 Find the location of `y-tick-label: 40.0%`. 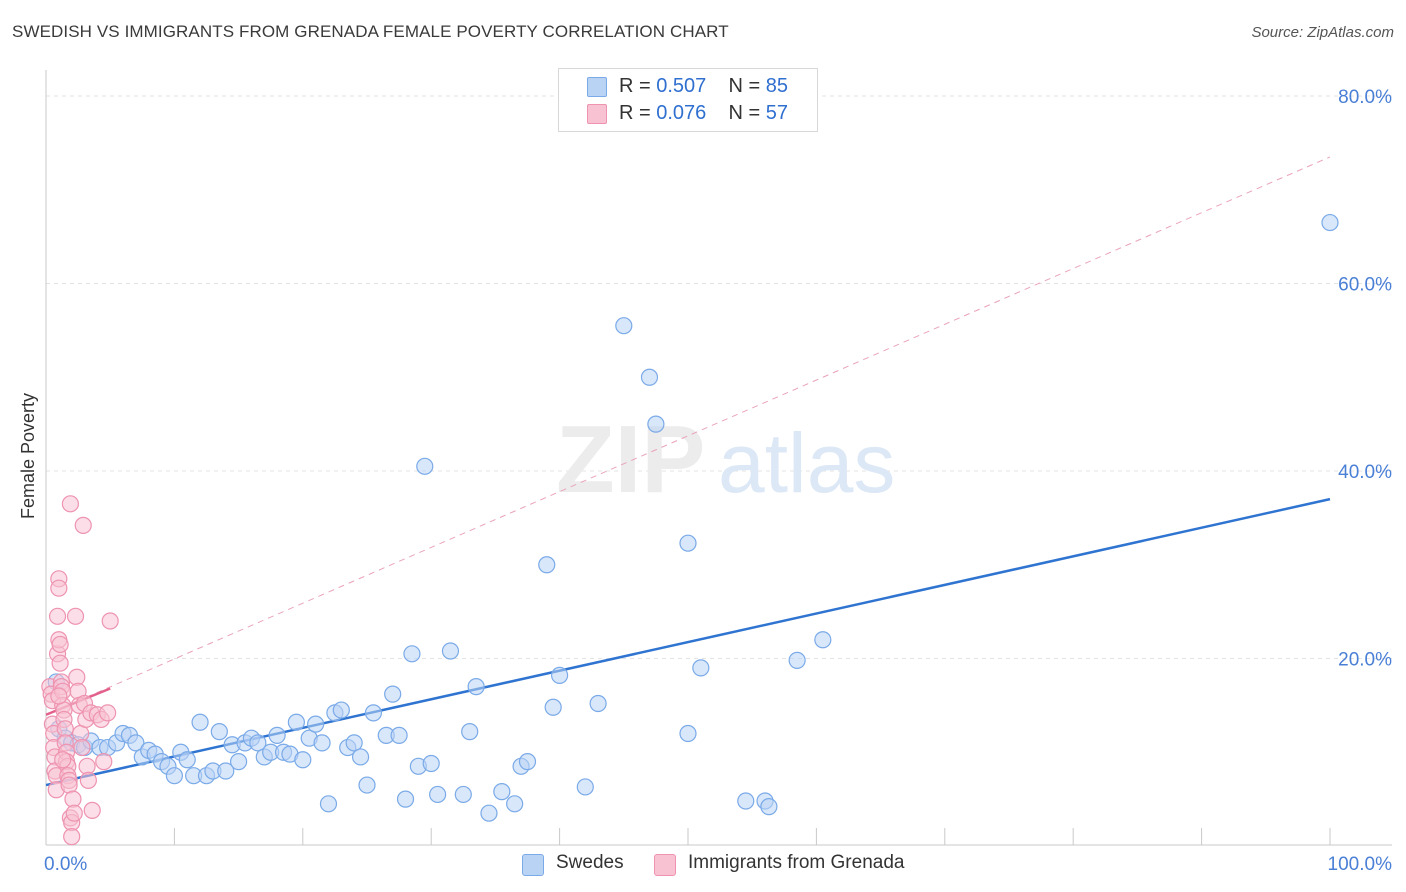

y-tick-label: 40.0% is located at coordinates (1365, 472).